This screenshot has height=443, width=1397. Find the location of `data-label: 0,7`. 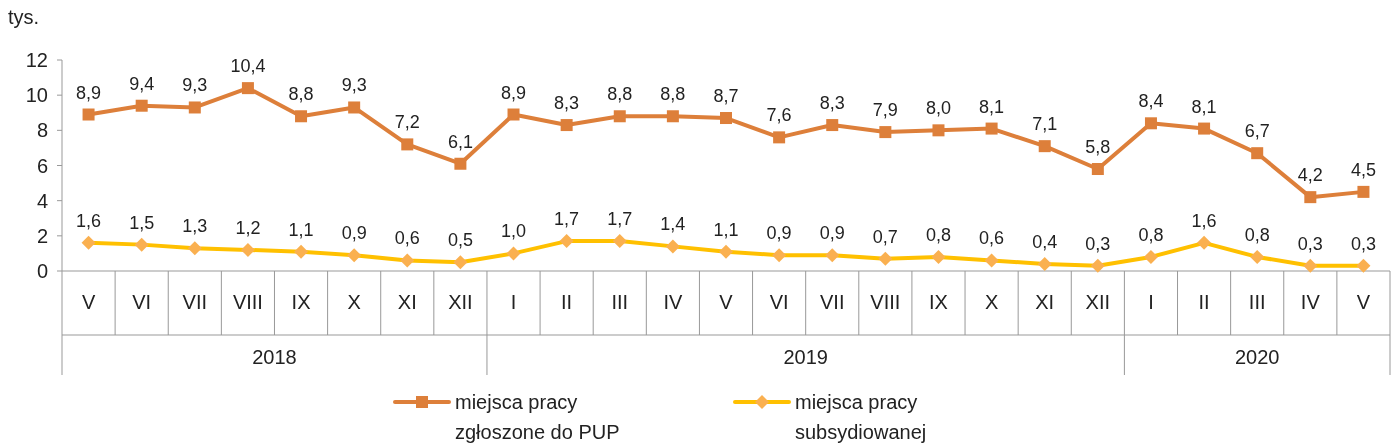

data-label: 0,7 is located at coordinates (885, 236).